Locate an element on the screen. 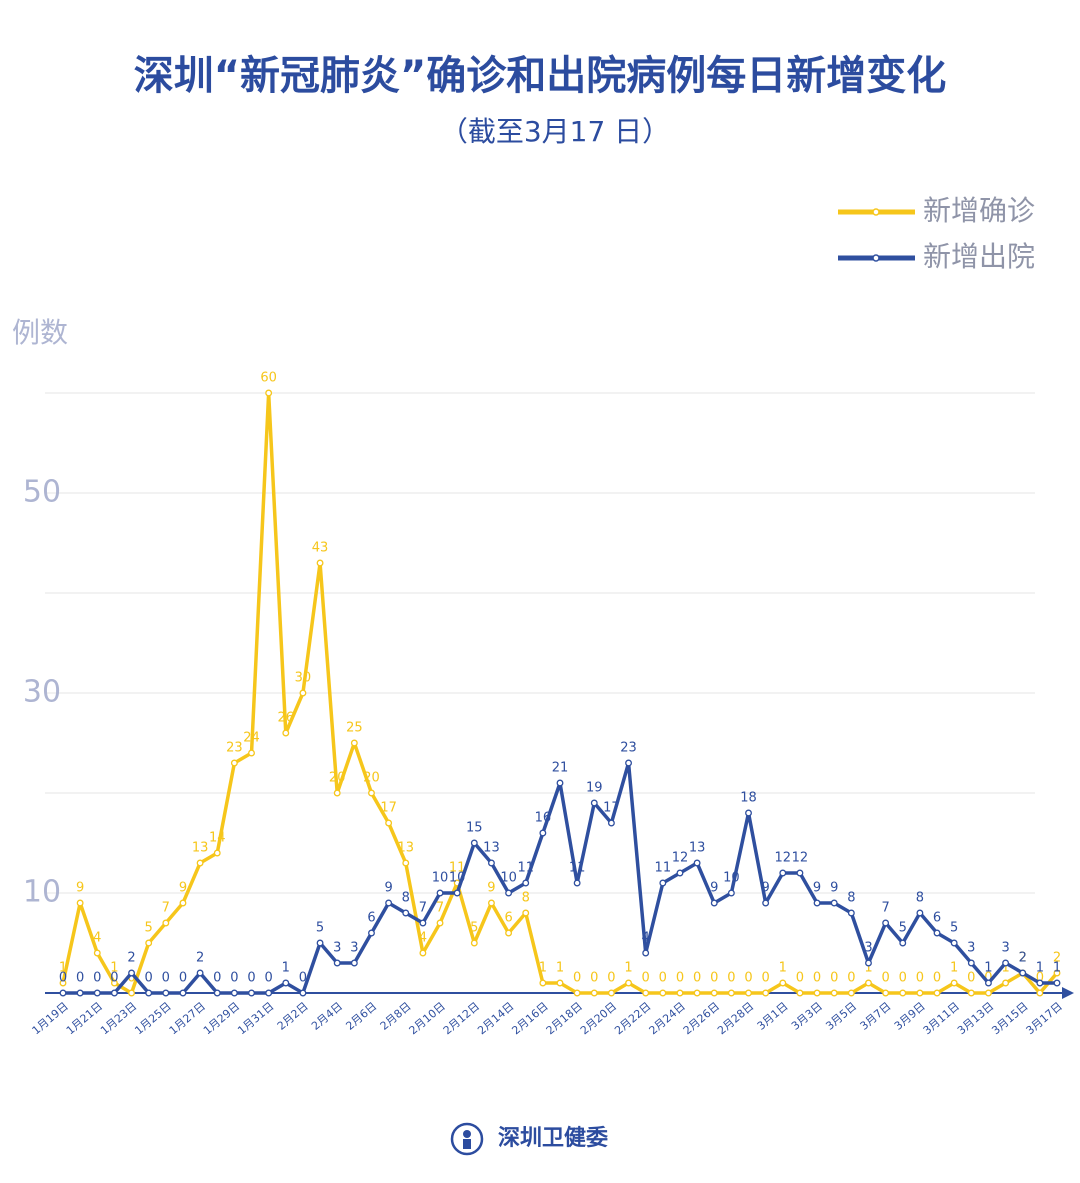 The height and width of the screenshot is (1183, 1080). data-label: 23 is located at coordinates (628, 748).